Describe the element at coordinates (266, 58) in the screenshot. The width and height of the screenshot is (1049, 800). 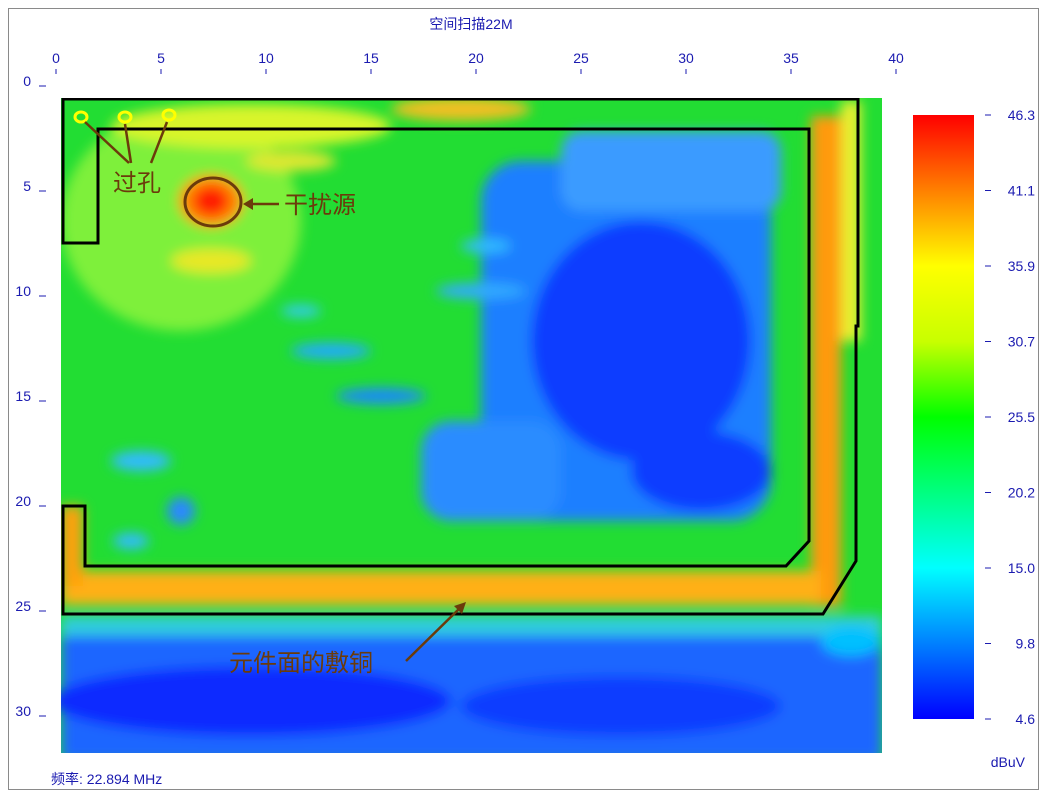
I see `x-tick-label: 10` at that location.